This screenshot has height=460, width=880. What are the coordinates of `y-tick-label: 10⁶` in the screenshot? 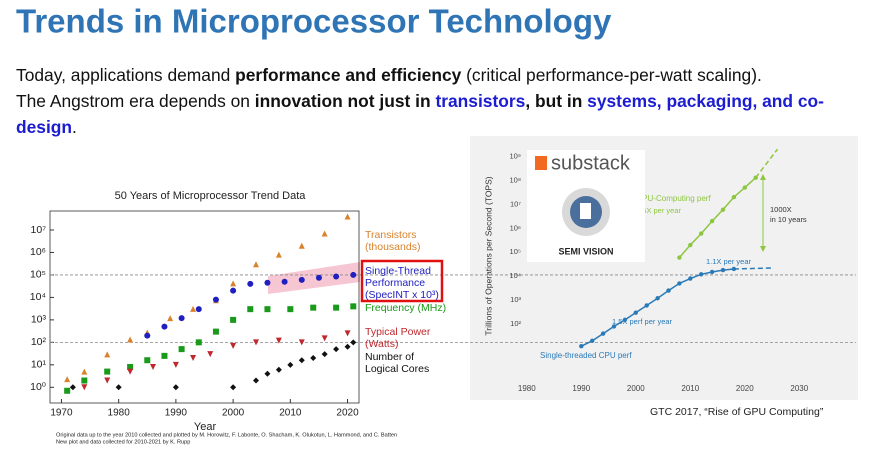 It's located at (515, 227).